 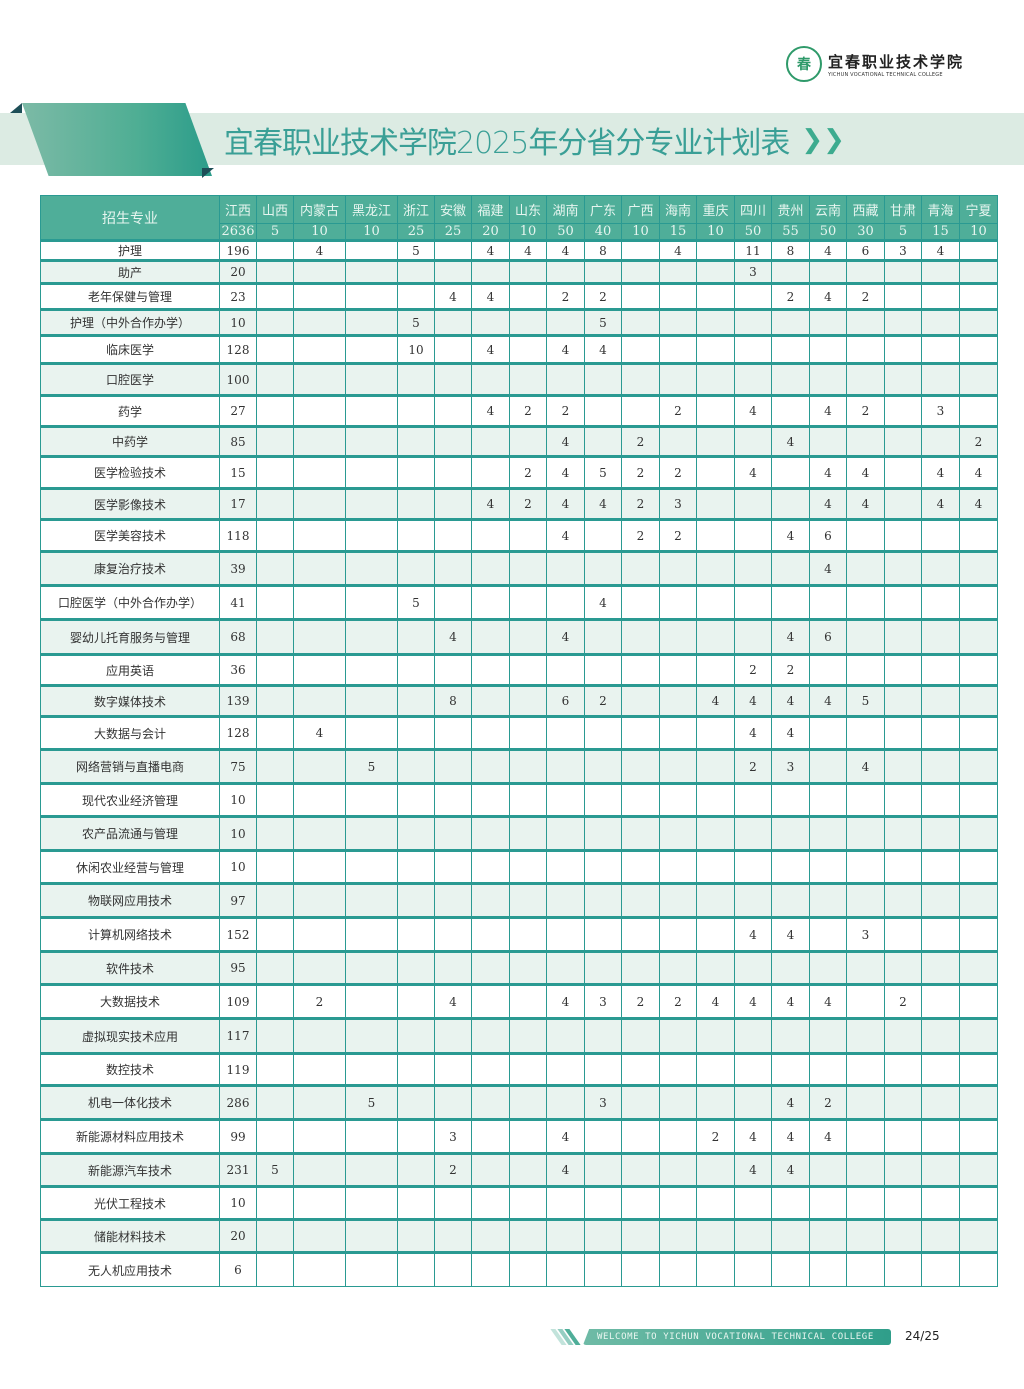 What do you see at coordinates (238, 1235) in the screenshot?
I see `quota-cell: 20` at bounding box center [238, 1235].